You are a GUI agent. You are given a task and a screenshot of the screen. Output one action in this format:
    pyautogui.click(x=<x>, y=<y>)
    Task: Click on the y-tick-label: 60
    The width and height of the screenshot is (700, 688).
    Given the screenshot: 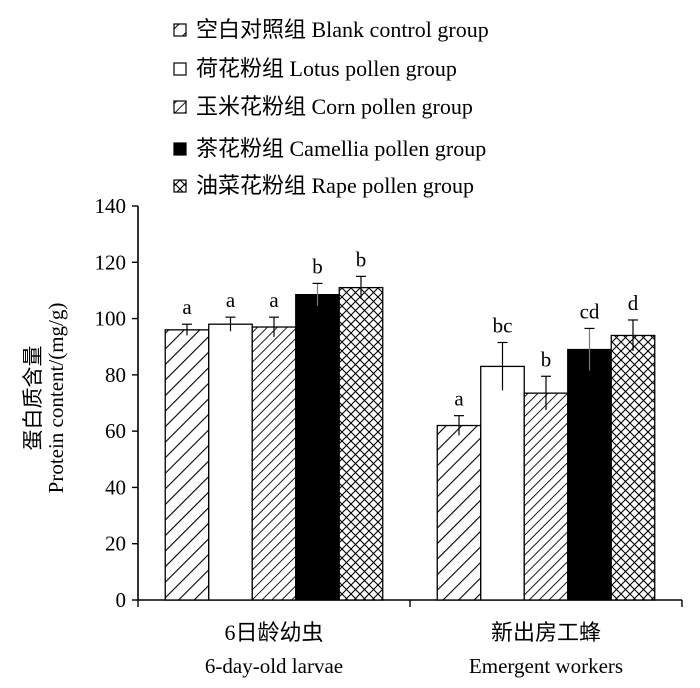 What is the action you would take?
    pyautogui.click(x=115, y=431)
    